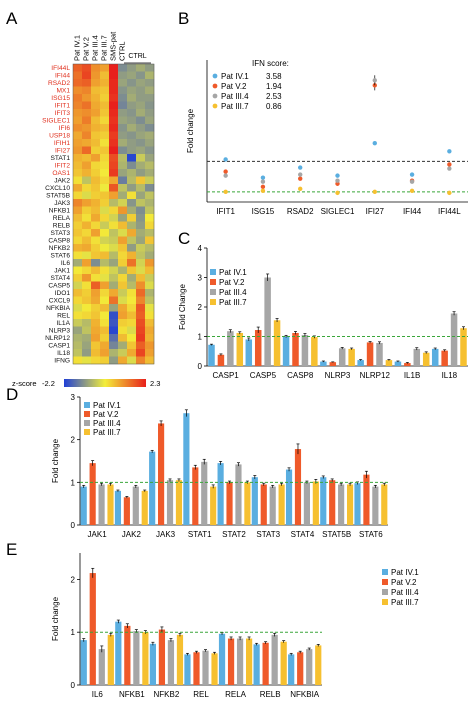 Image resolution: width=474 pixels, height=705 pixels. Describe the element at coordinates (375, 505) in the screenshot. I see `bar-pat-iii-4-stat6` at that location.